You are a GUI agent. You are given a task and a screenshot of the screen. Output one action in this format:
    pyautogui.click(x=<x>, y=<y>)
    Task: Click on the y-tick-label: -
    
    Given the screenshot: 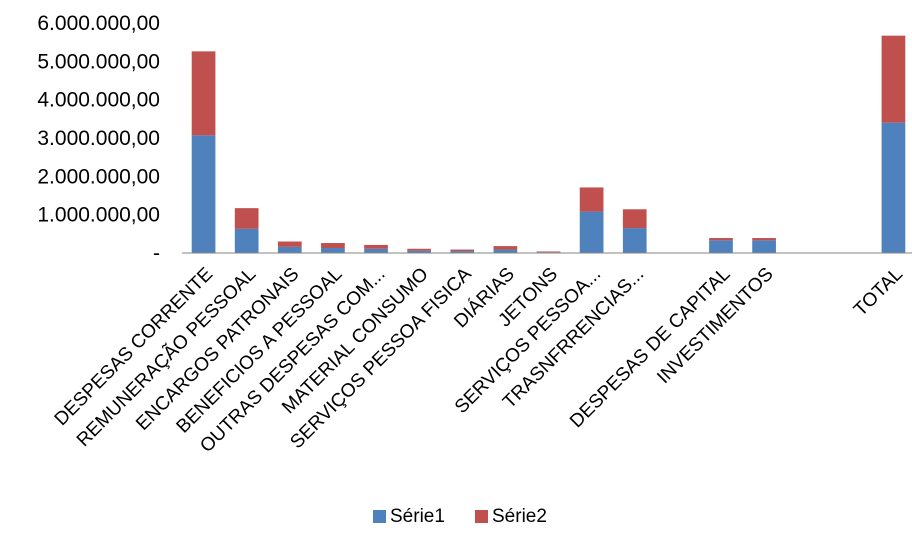 What is the action you would take?
    pyautogui.click(x=156, y=253)
    